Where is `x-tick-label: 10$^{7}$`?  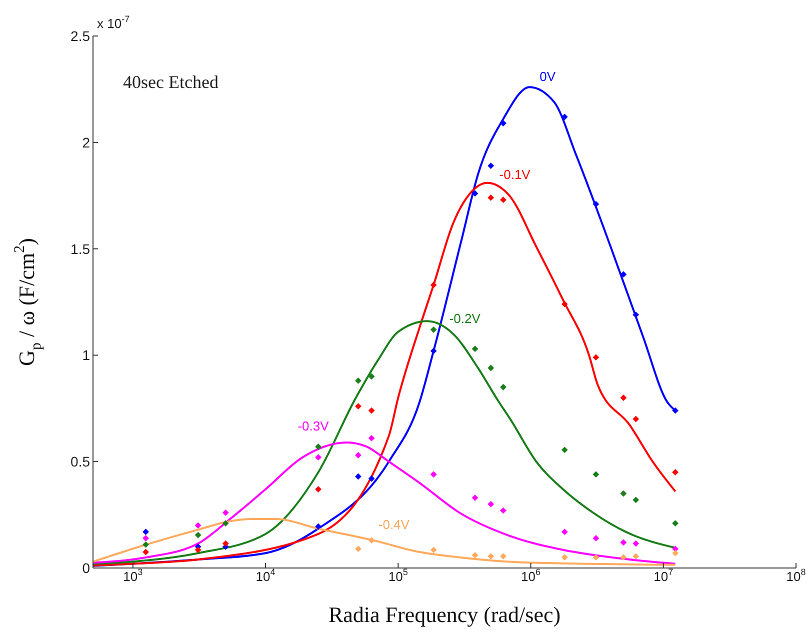
x-tick-label: 10$^{7}$ is located at coordinates (664, 575).